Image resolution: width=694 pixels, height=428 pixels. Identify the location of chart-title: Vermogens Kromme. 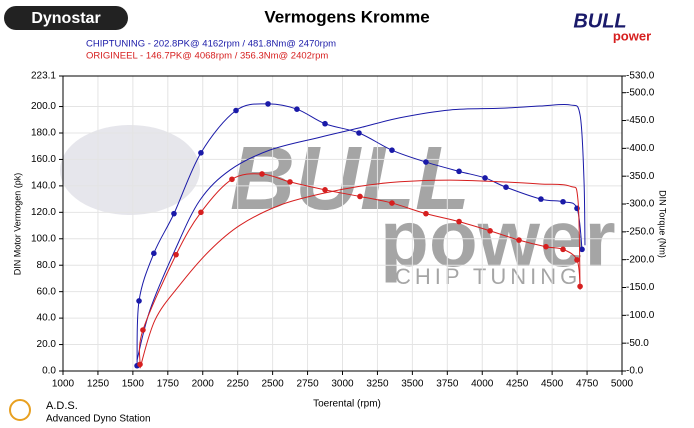
(346, 16).